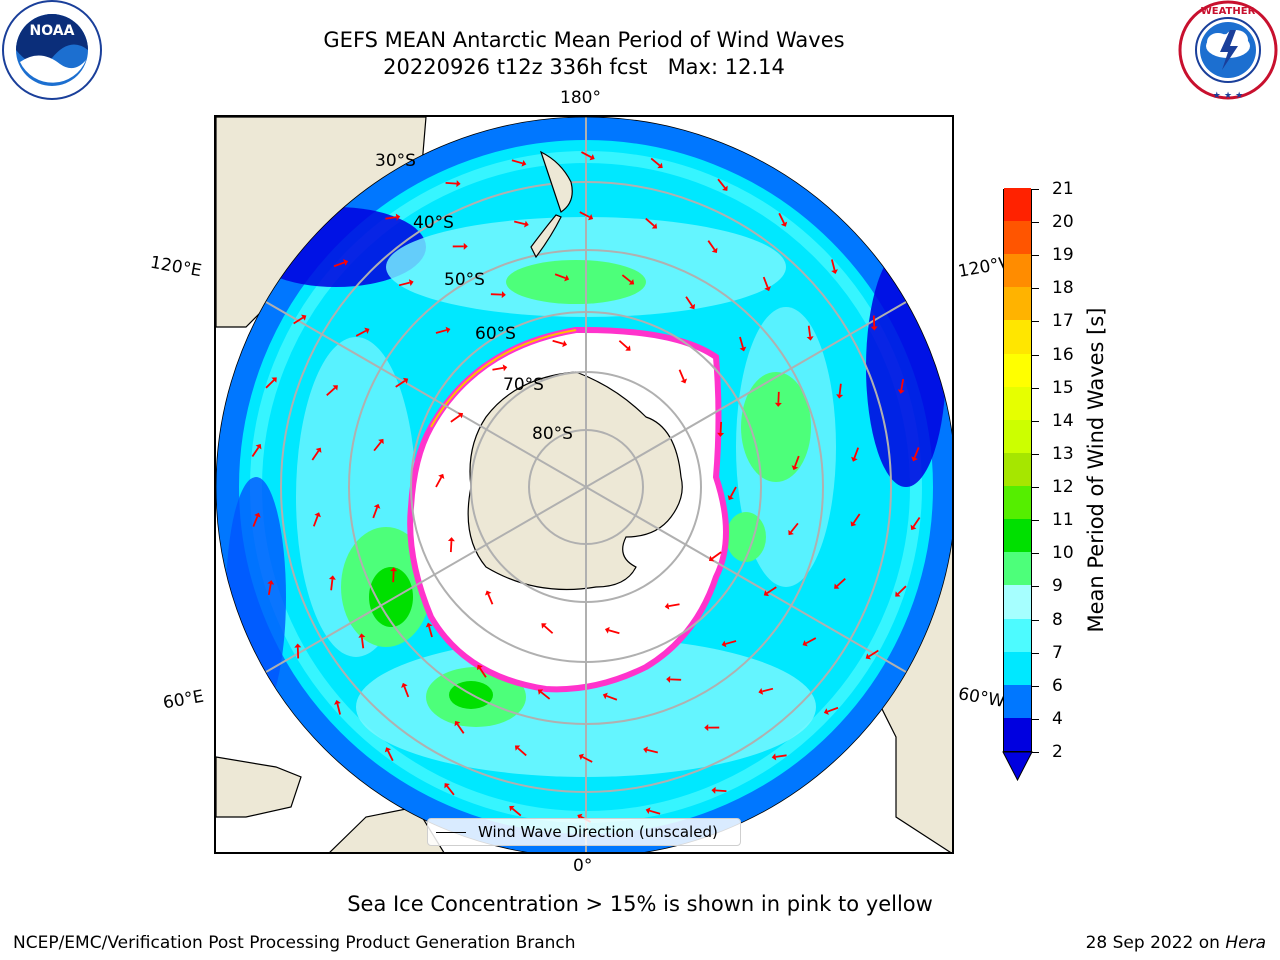 The height and width of the screenshot is (960, 1280). Describe the element at coordinates (1063, 189) in the screenshot. I see `colorbar-tick-label: 21` at that location.